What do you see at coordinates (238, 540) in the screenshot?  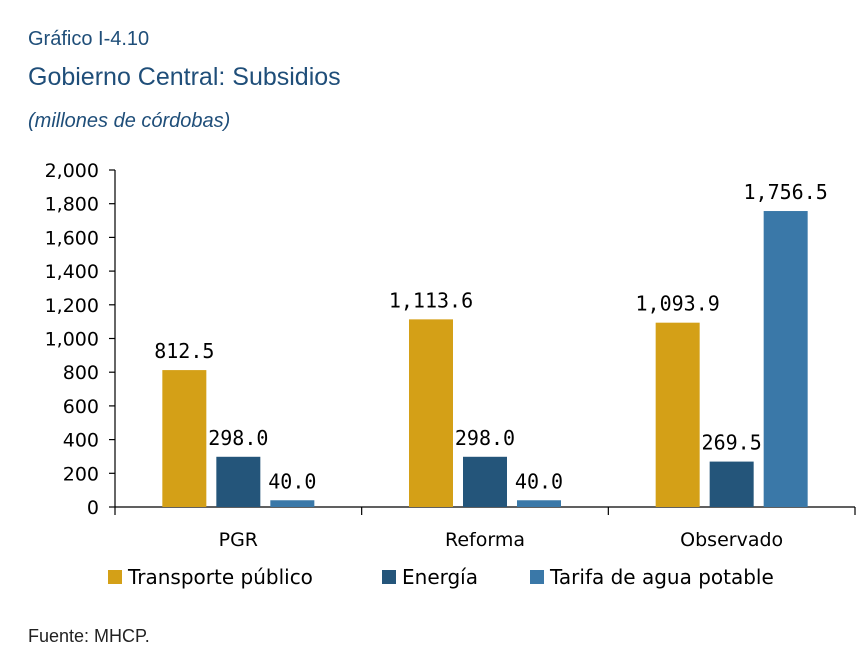 I see `x-category-label: PGR` at bounding box center [238, 540].